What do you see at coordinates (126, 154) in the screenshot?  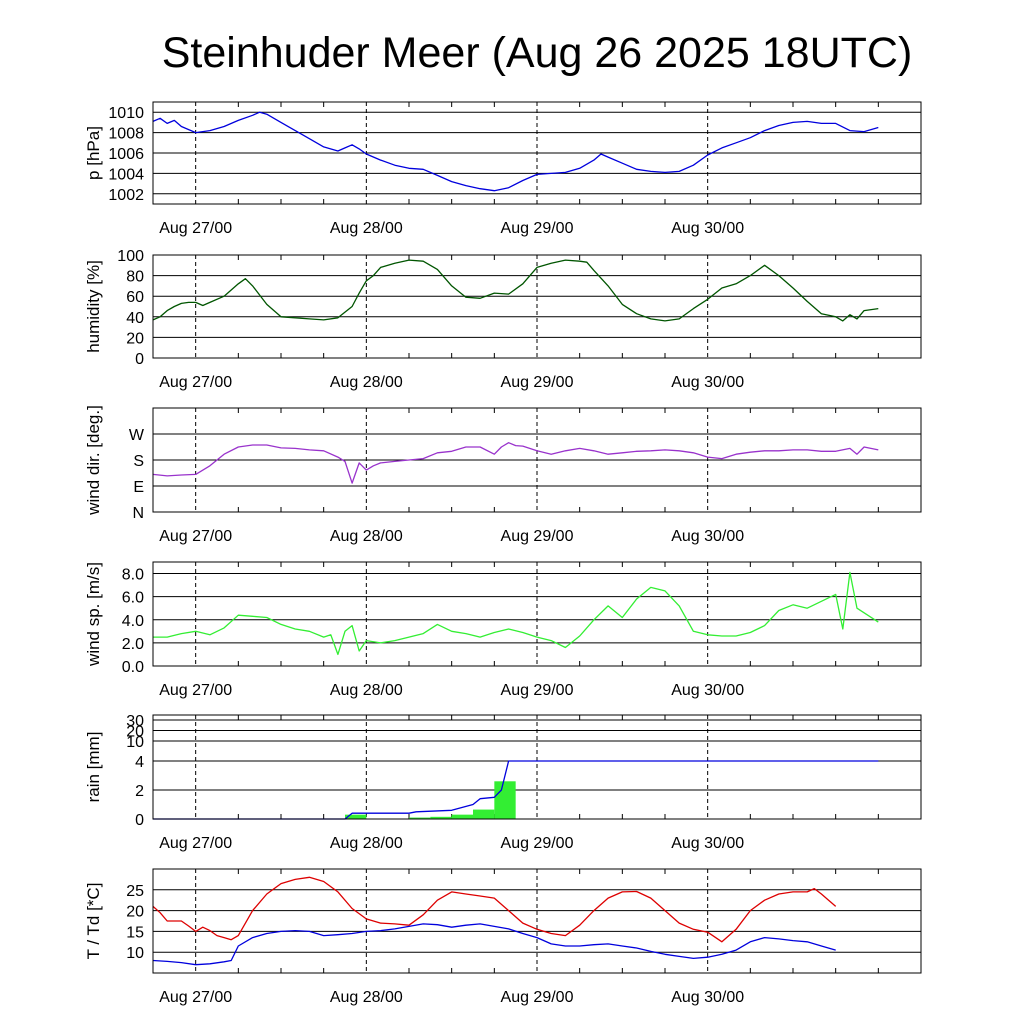 I see `y-tick-label: 1006` at bounding box center [126, 154].